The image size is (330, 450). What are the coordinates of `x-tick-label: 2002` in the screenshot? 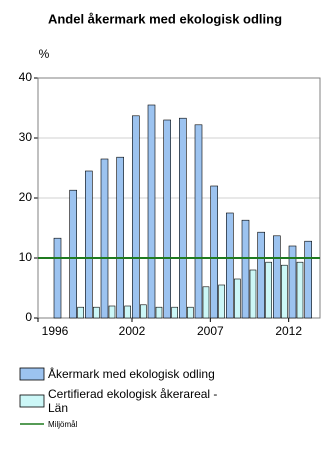 It's located at (132, 331).